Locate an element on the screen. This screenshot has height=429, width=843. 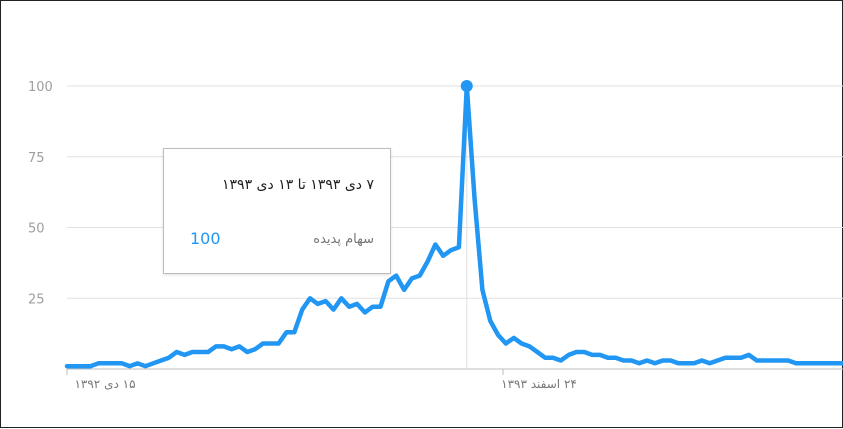
tooltip-value: 100 is located at coordinates (205, 238).